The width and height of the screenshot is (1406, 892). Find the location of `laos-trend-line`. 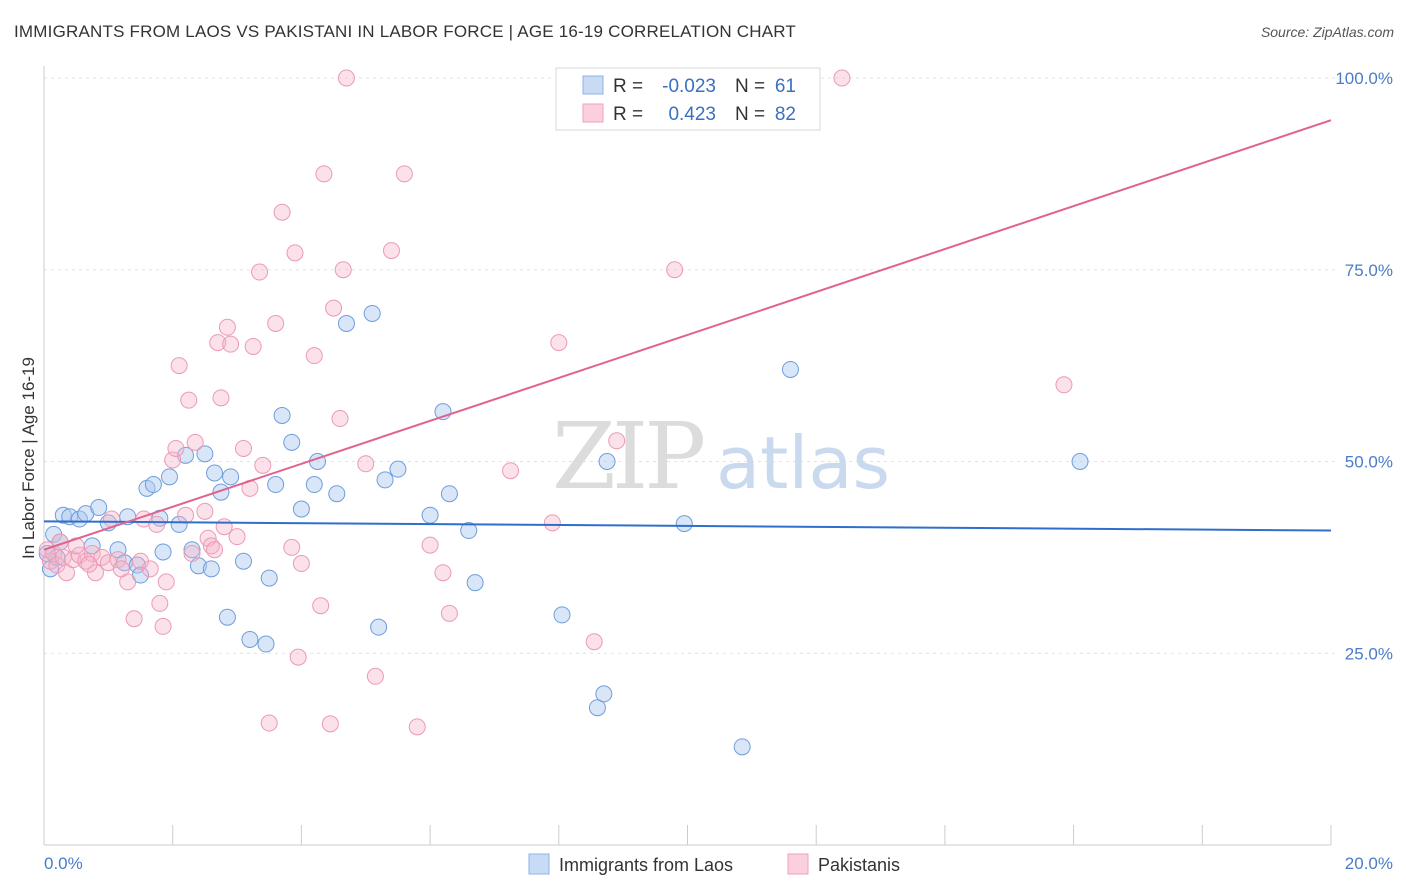

laos-trend-line is located at coordinates (687, 526).